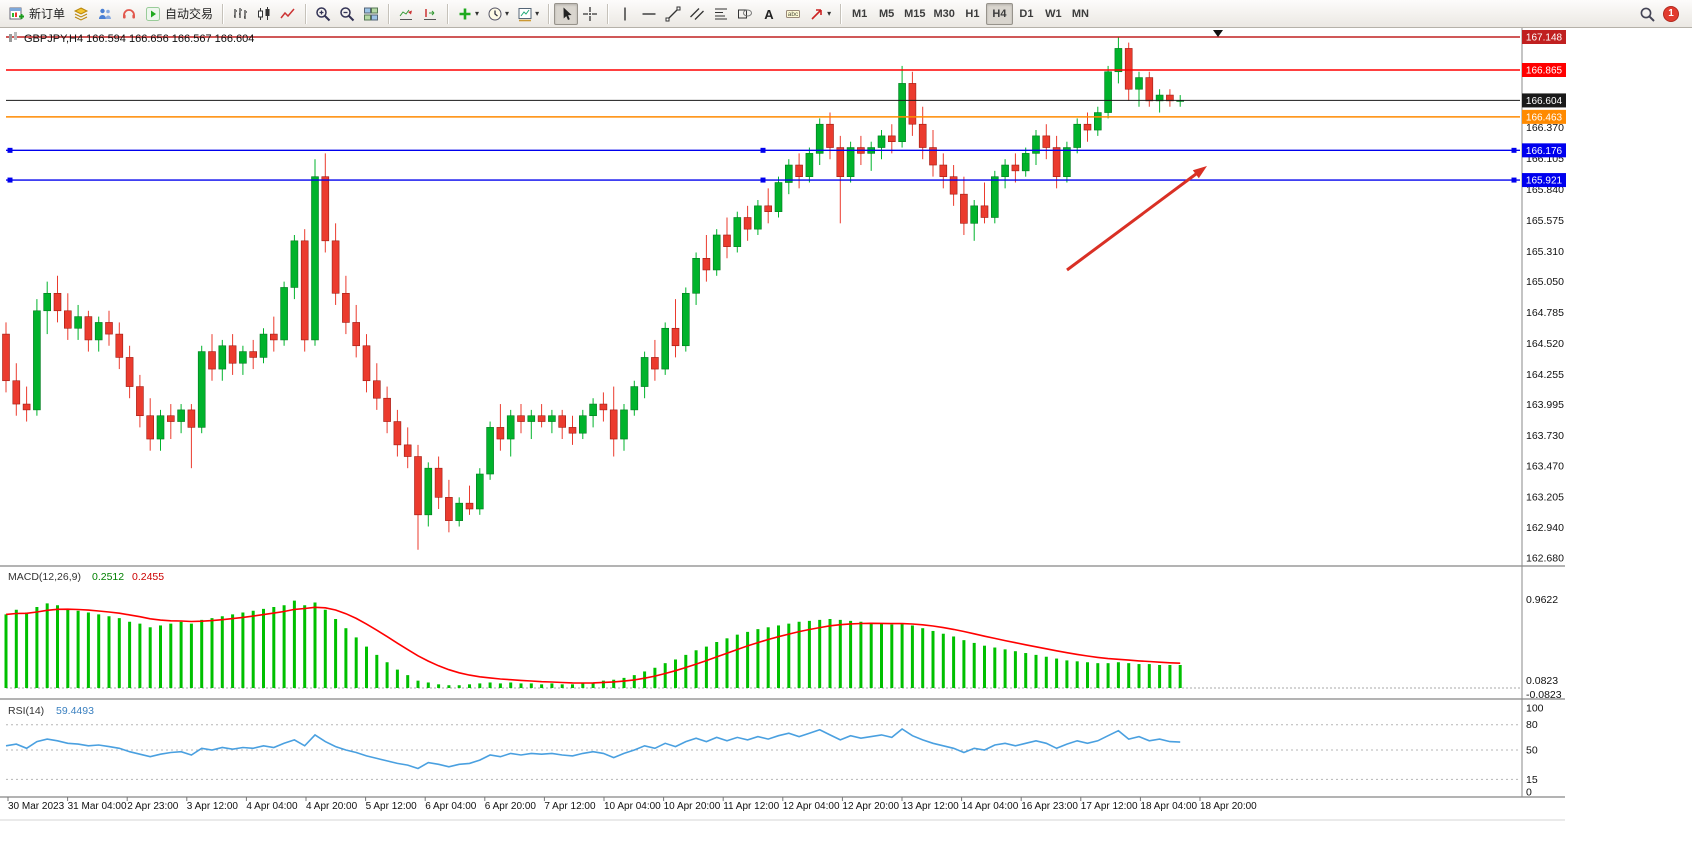  What do you see at coordinates (179, 14) in the screenshot?
I see `auto-trading-button: 自动交易` at bounding box center [179, 14].